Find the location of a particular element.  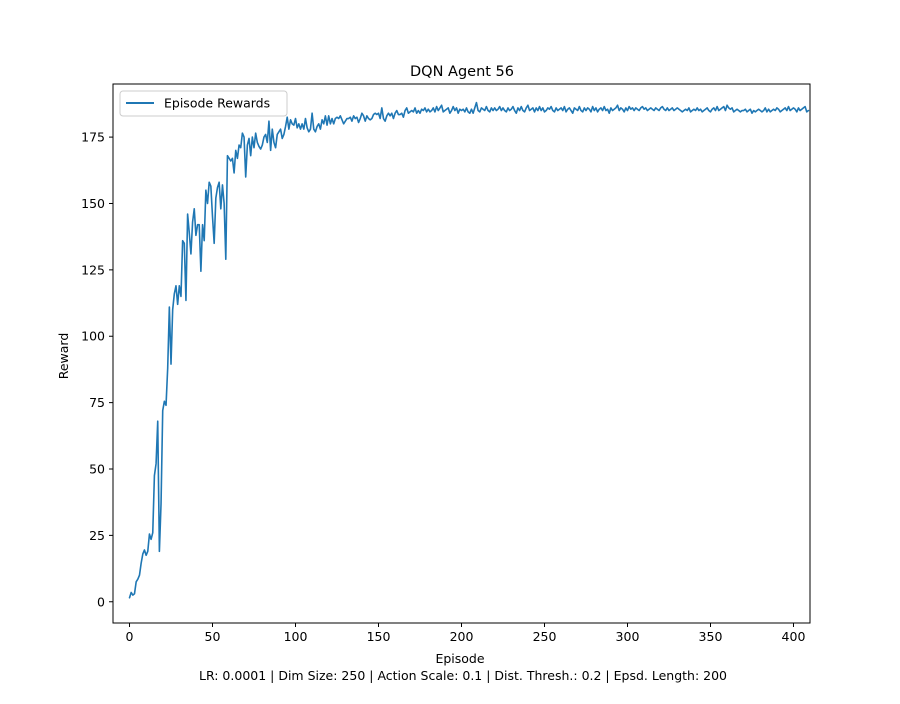

x-tick-label: 300 is located at coordinates (628, 636).